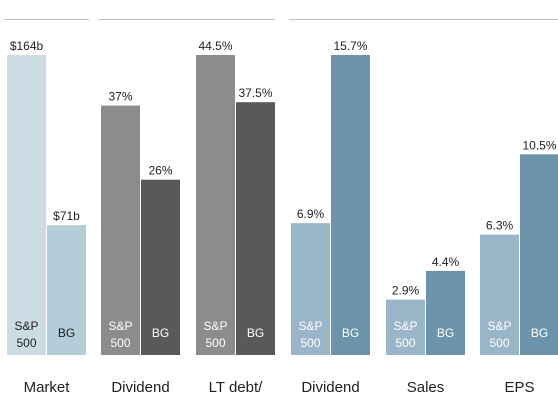  Describe the element at coordinates (350, 46) in the screenshot. I see `bar-value-label: 15.7%` at that location.